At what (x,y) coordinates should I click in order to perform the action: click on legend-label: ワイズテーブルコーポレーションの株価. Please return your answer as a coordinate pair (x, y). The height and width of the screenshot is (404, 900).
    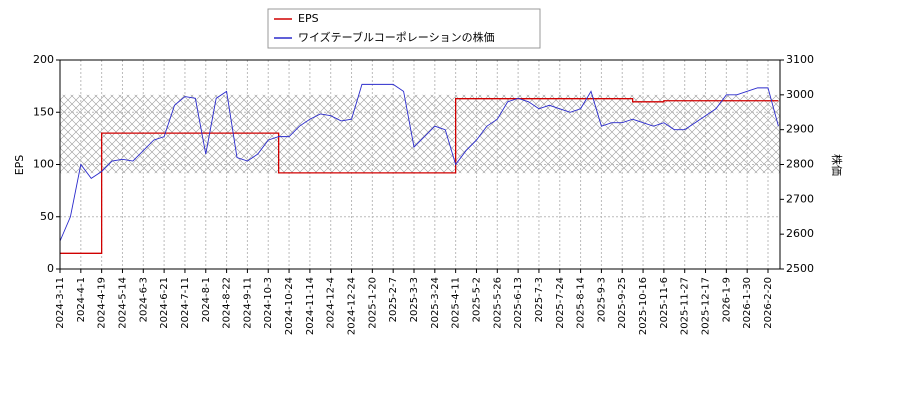
    Looking at the image, I should click on (396, 37).